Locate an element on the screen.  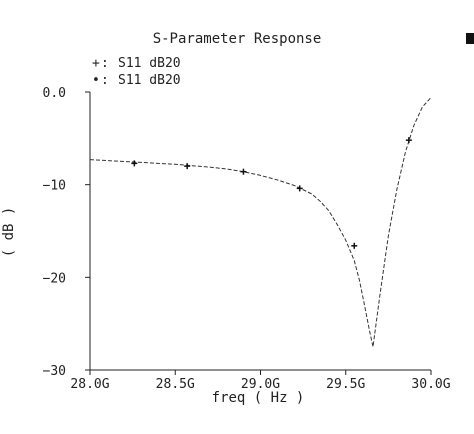
legend-marker-2: • is located at coordinates (96, 80).